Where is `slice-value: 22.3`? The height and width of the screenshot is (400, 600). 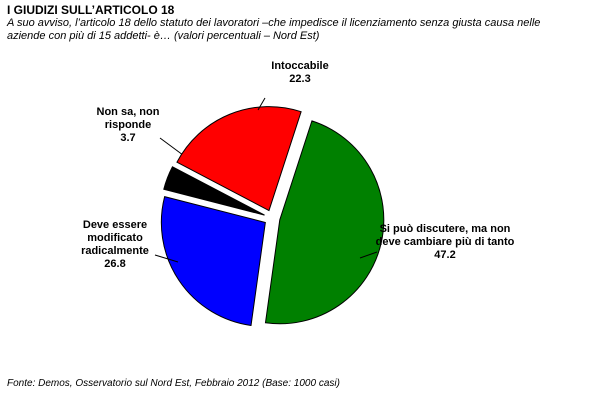
slice-value: 22.3 is located at coordinates (300, 79).